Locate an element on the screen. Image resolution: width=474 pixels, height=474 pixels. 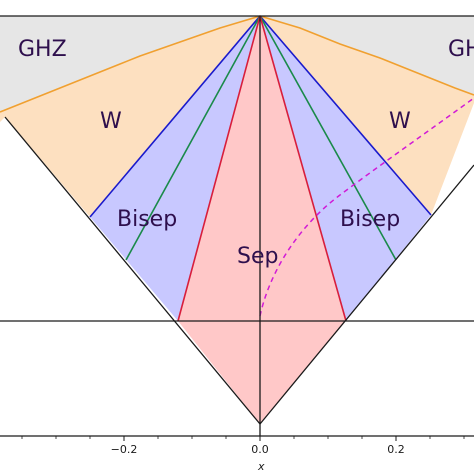
label-w-right: W is located at coordinates (400, 121).